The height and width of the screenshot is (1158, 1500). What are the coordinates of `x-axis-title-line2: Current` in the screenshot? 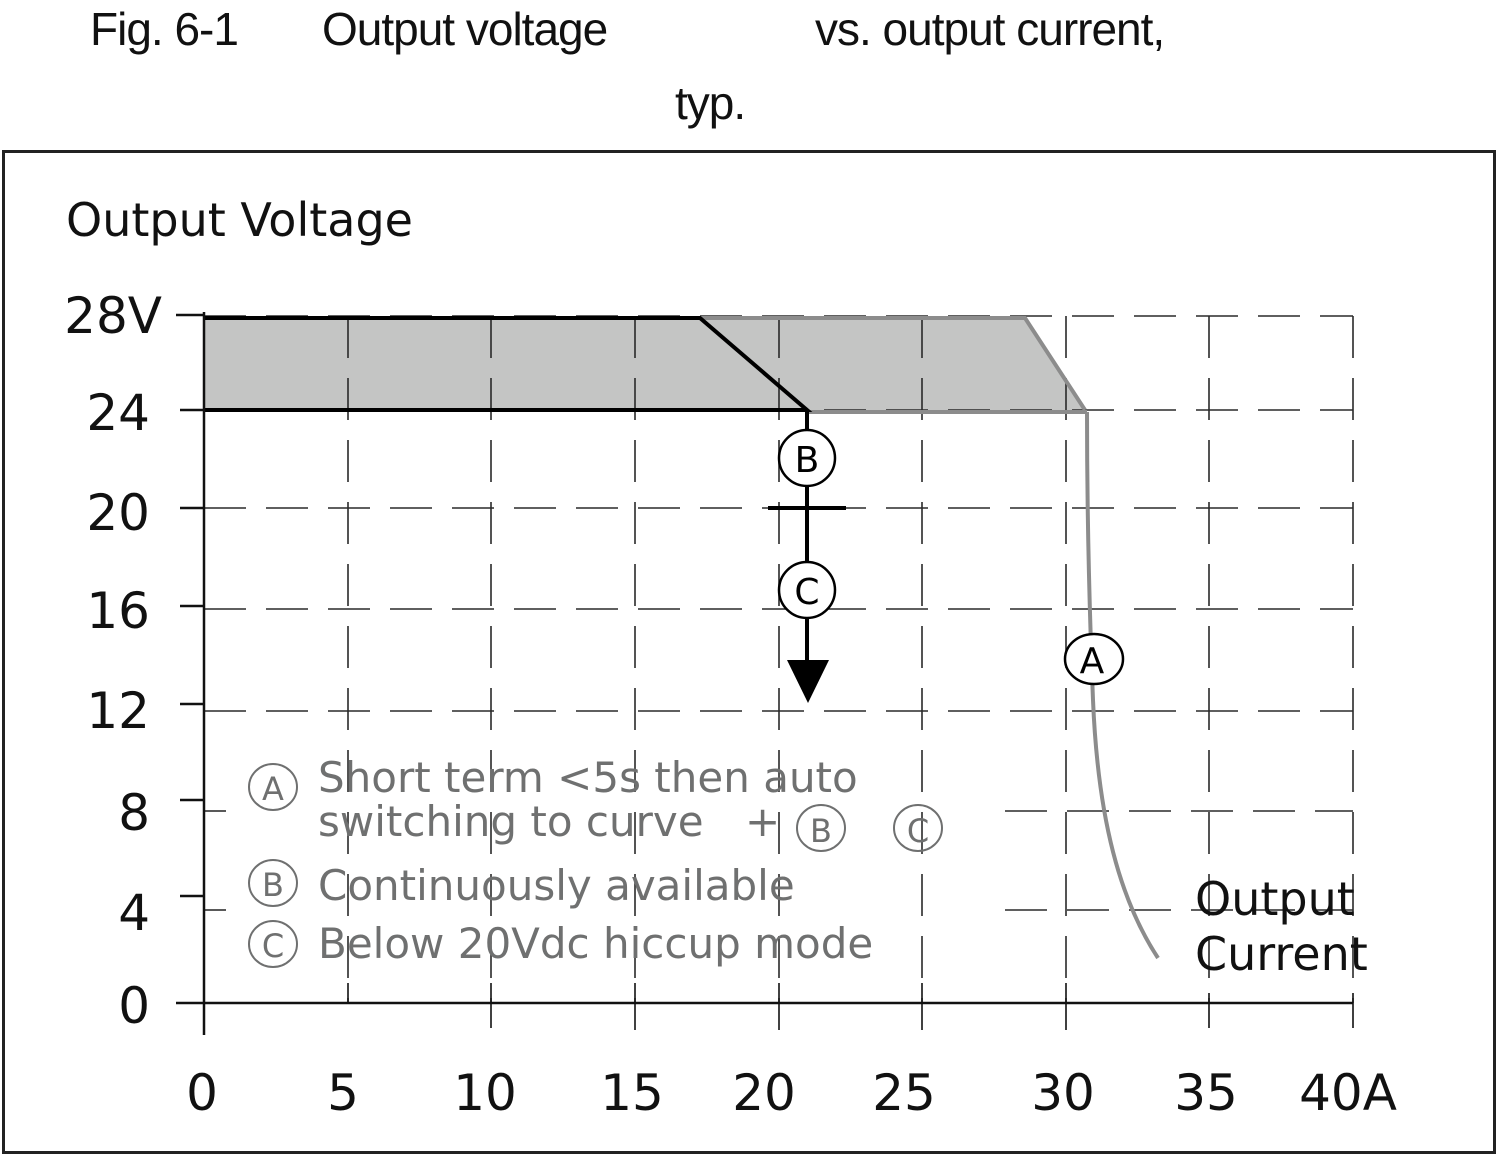 It's located at (1281, 954).